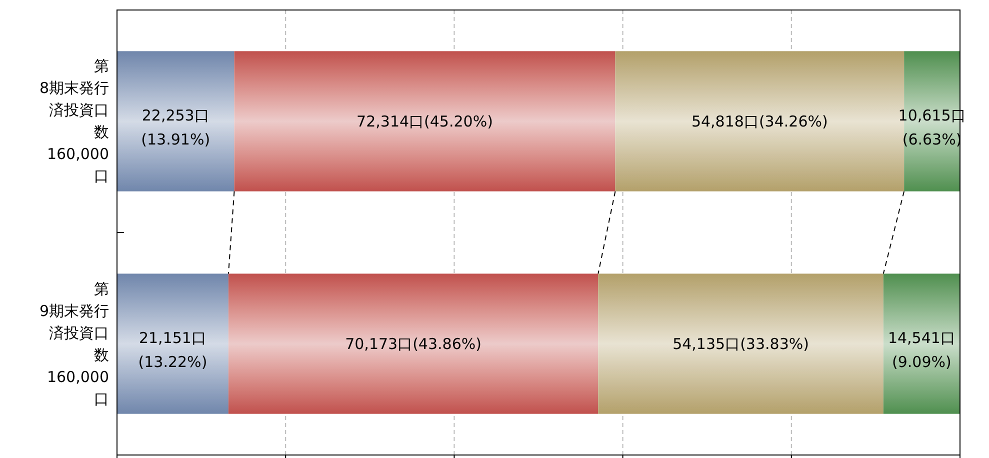 The width and height of the screenshot is (989, 458). I want to click on data-label: 14,541口(9.09%), so click(922, 349).